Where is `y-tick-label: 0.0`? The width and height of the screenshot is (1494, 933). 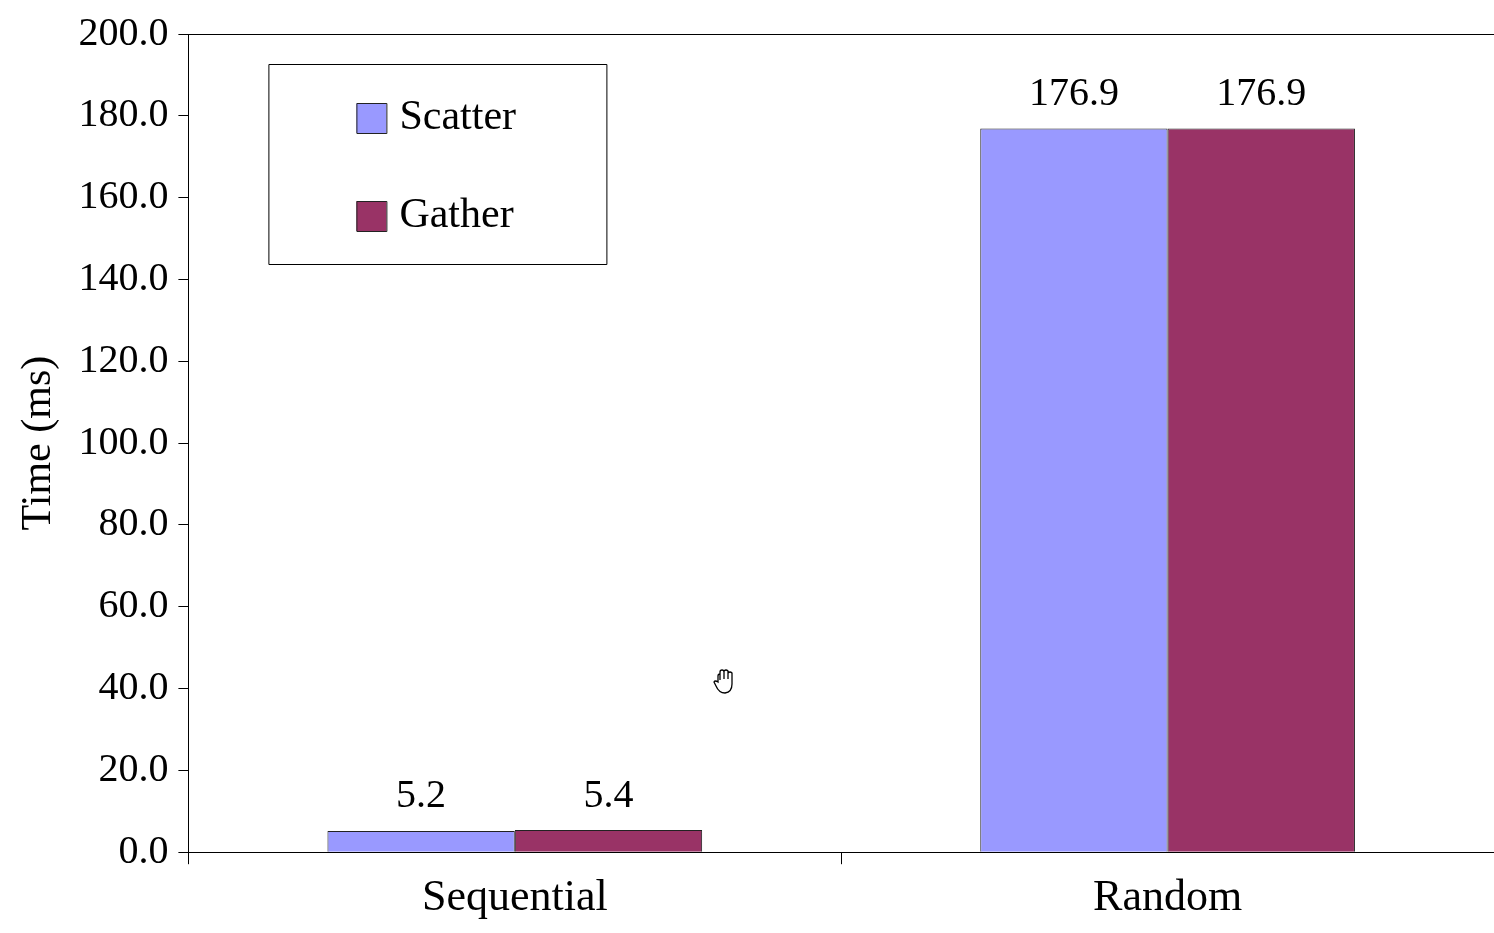
y-tick-label: 0.0 is located at coordinates (143, 849).